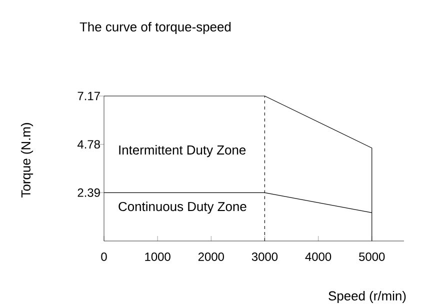 Image resolution: width=432 pixels, height=307 pixels. I want to click on y-axis-title: Torque (N.m), so click(27, 160).